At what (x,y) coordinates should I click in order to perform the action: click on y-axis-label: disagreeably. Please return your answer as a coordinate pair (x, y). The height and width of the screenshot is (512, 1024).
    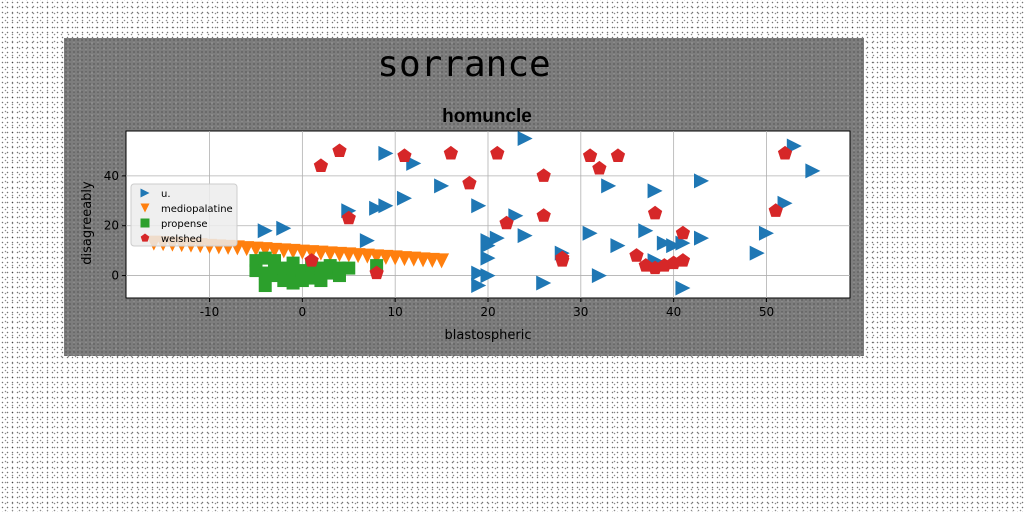
    Looking at the image, I should click on (87, 223).